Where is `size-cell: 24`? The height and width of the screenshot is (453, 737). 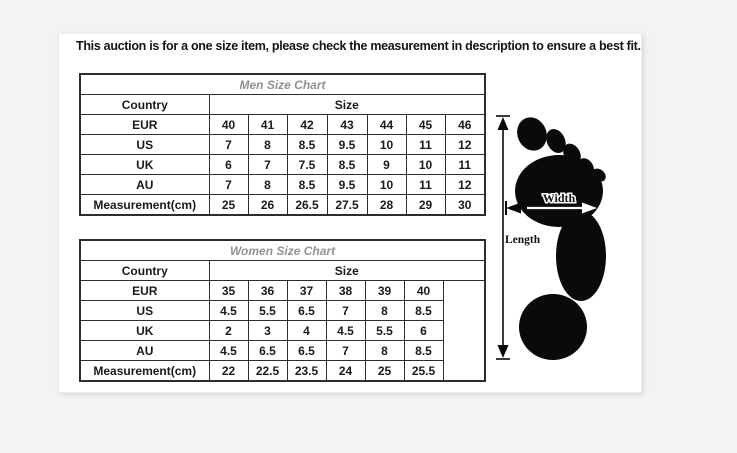
size-cell: 24 is located at coordinates (345, 371).